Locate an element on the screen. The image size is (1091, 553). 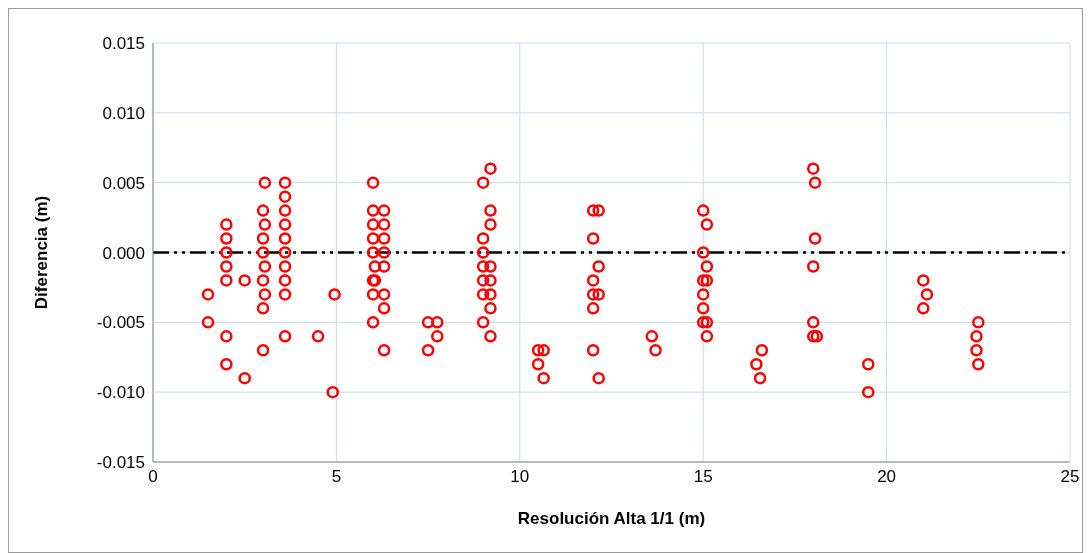
y-axis-title: Diferencia (m) is located at coordinates (42, 252).